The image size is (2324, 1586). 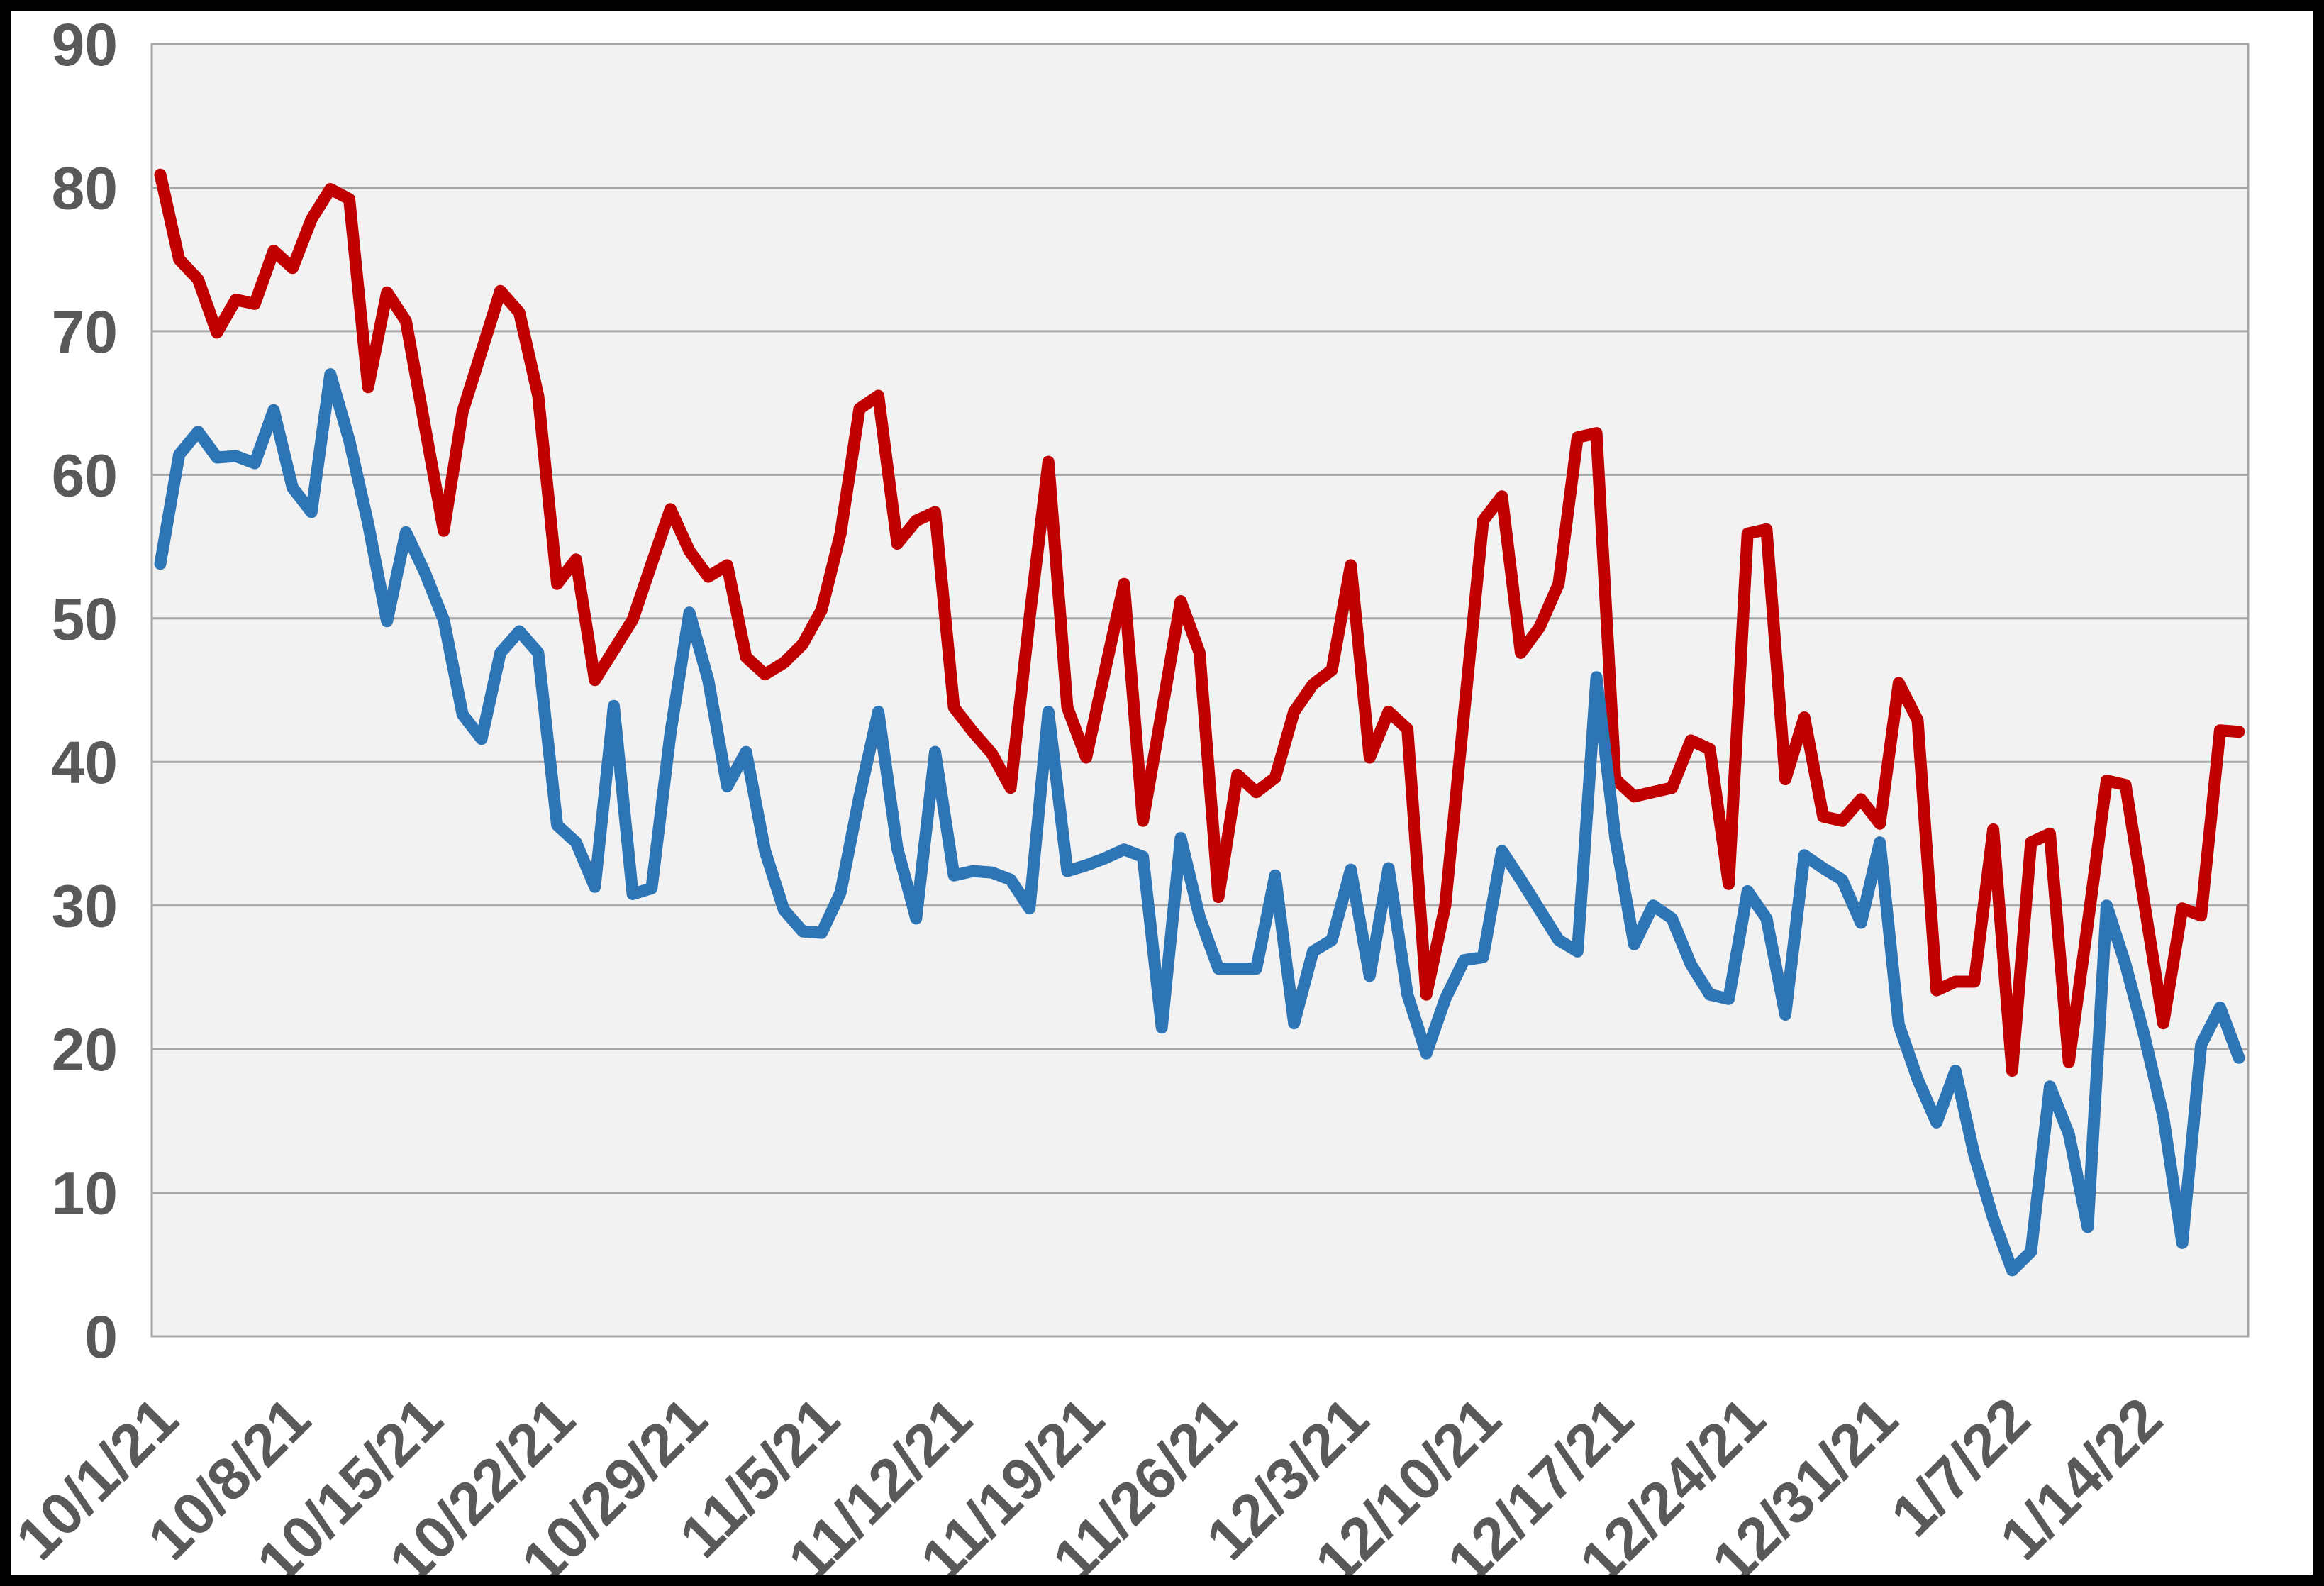 What do you see at coordinates (85, 907) in the screenshot?
I see `y-tick-label-30: 30` at bounding box center [85, 907].